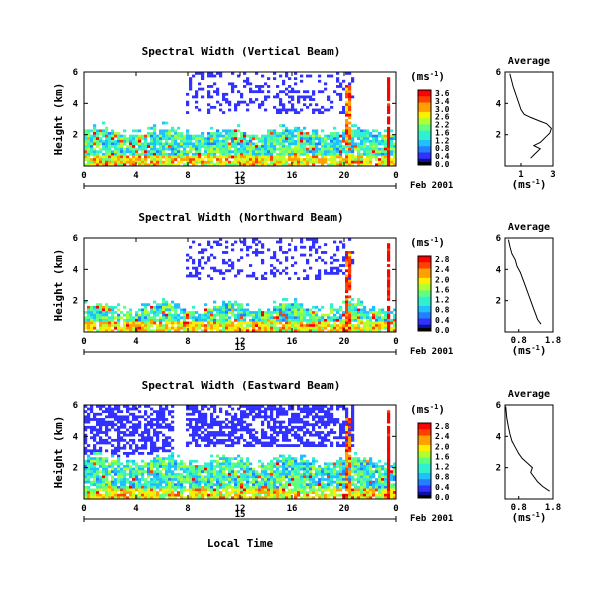  Describe the element at coordinates (427, 76) in the screenshot. I see `colorbar-unit: (ms-1)` at that location.